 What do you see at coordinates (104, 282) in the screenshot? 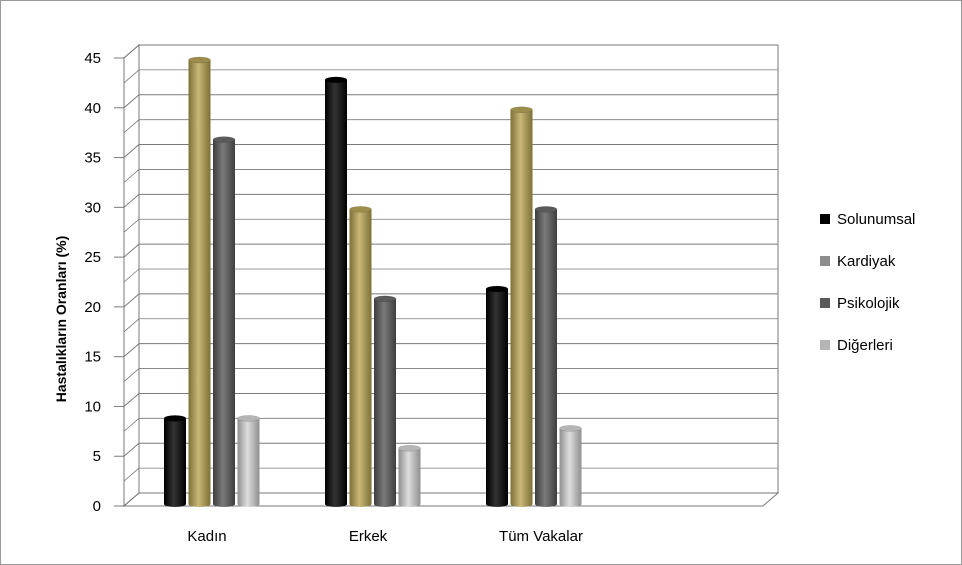
I see `y-tick-labels: 0 5 10 15 20 25 30 35 40 45` at bounding box center [104, 282].